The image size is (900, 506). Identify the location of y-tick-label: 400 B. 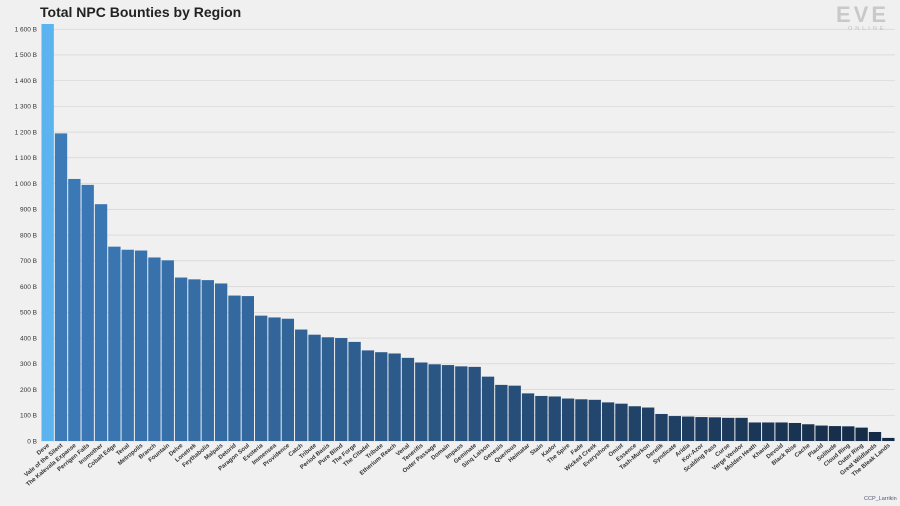
(28, 338).